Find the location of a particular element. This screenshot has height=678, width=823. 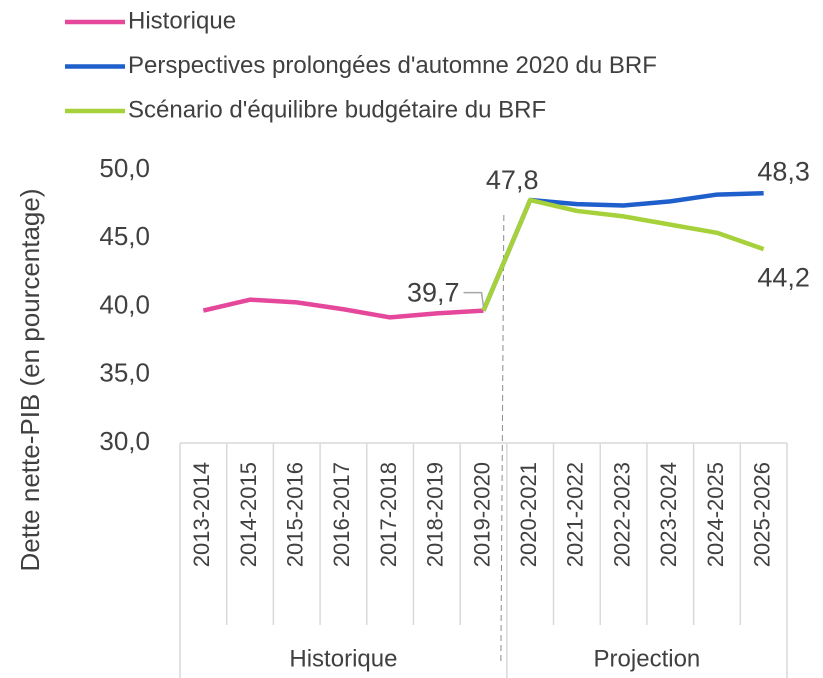

y-tick-label: 35,0 is located at coordinates (124, 373).